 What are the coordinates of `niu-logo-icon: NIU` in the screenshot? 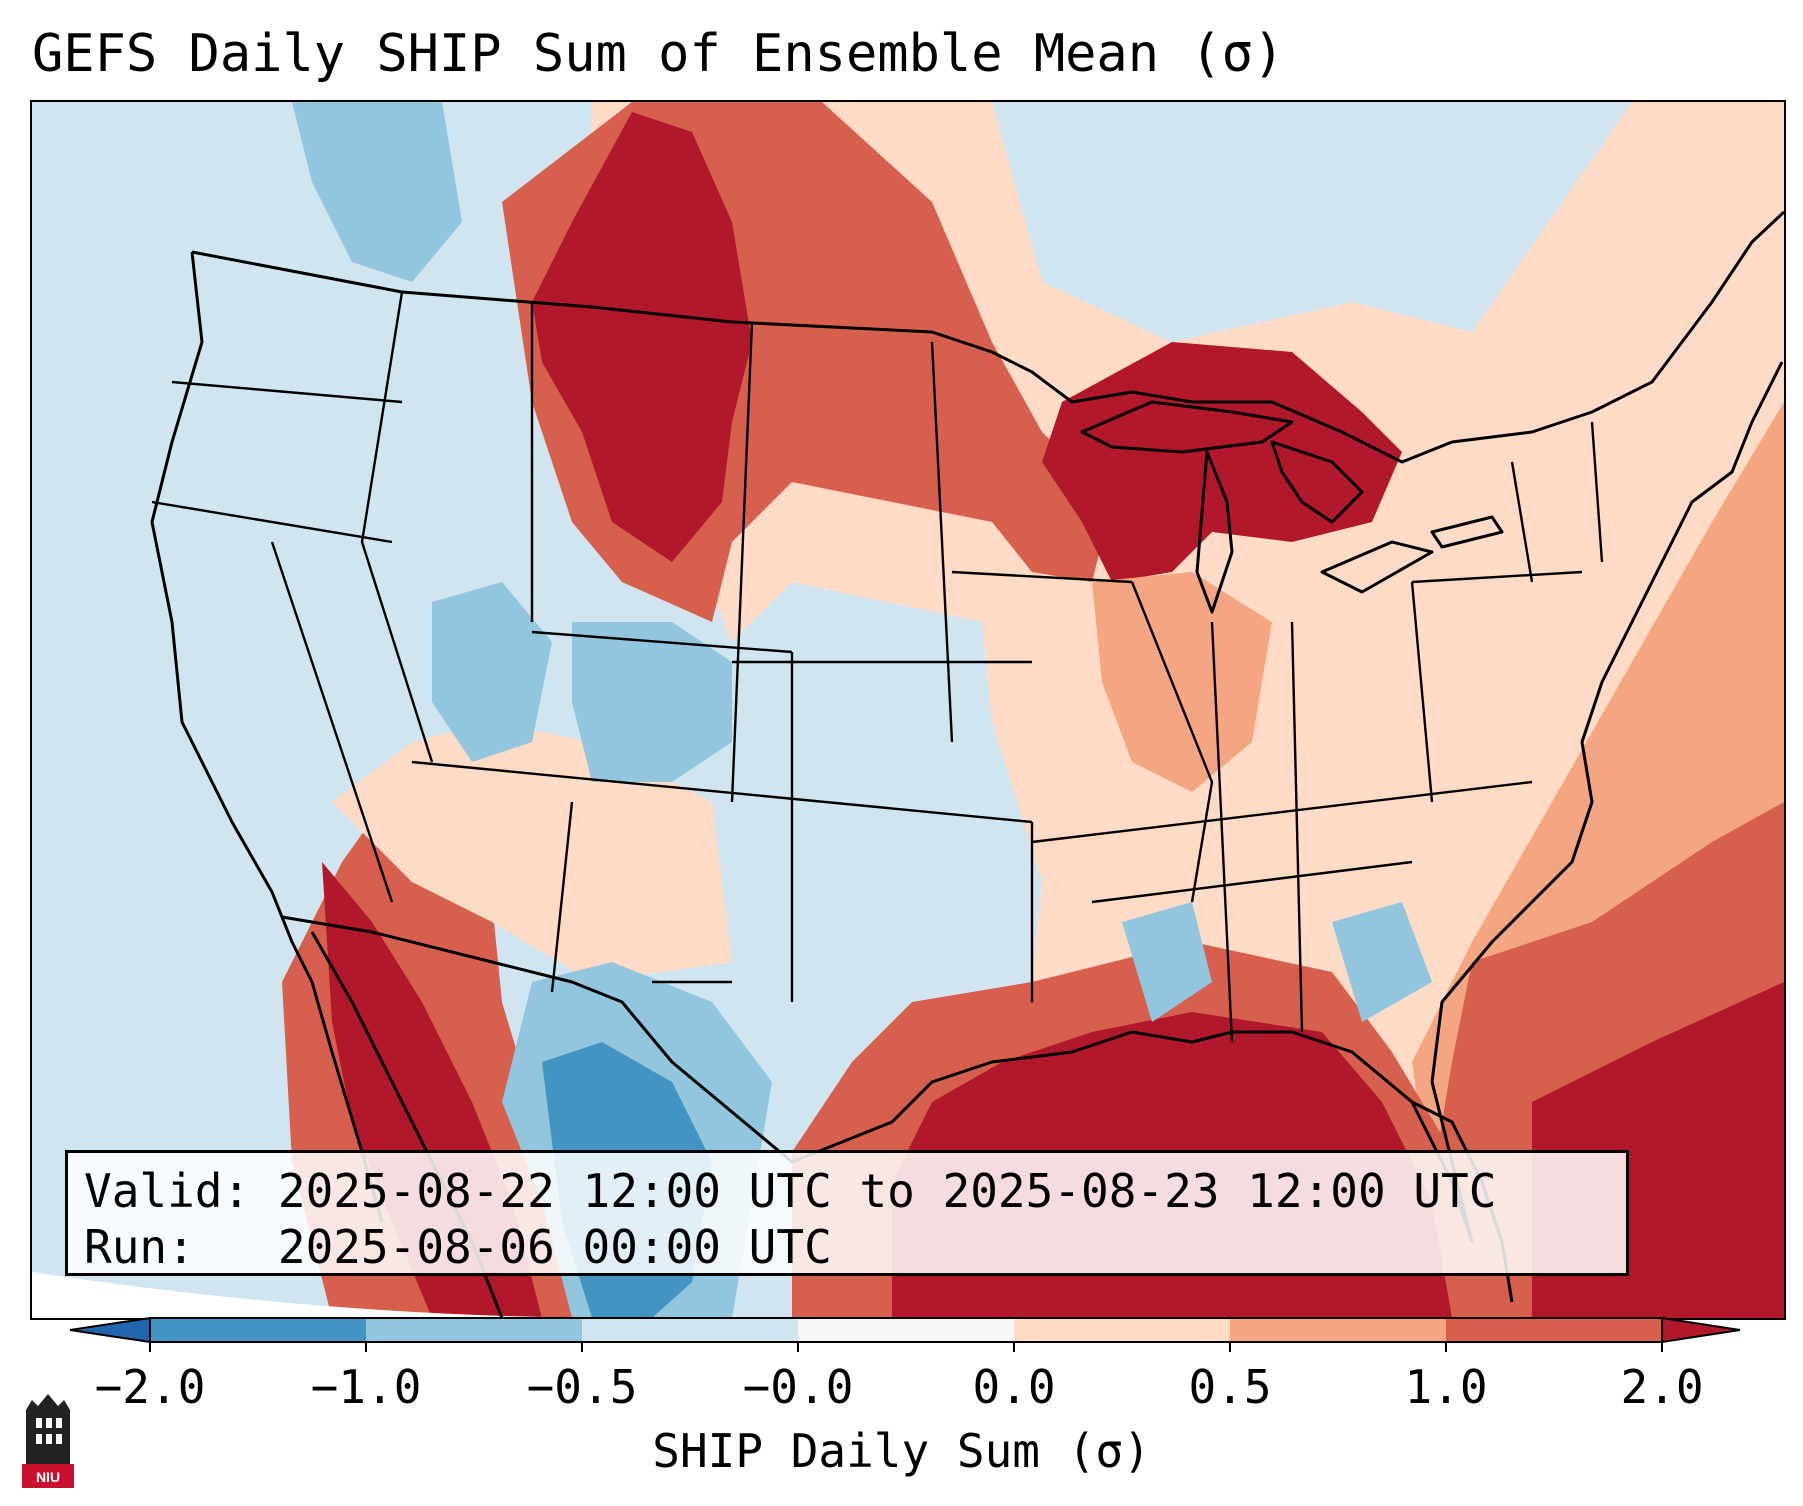 It's located at (48, 1441).